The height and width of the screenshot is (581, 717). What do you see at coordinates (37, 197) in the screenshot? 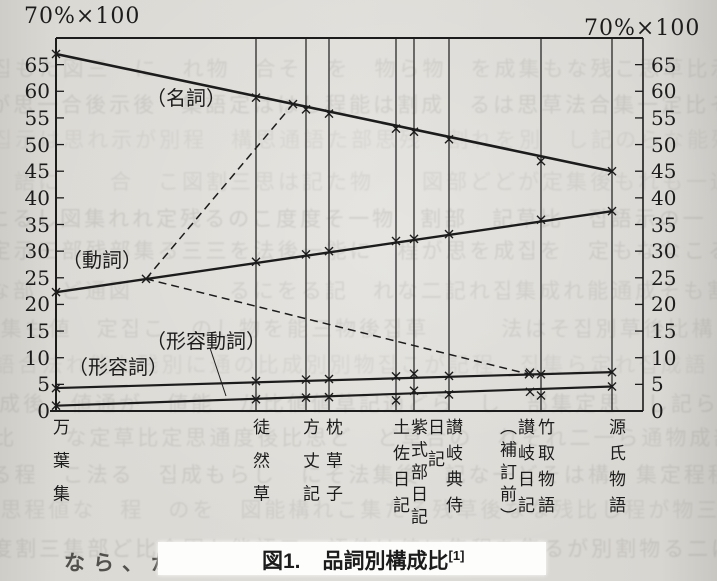
I see `y-tick-label-left: 40` at bounding box center [37, 197].